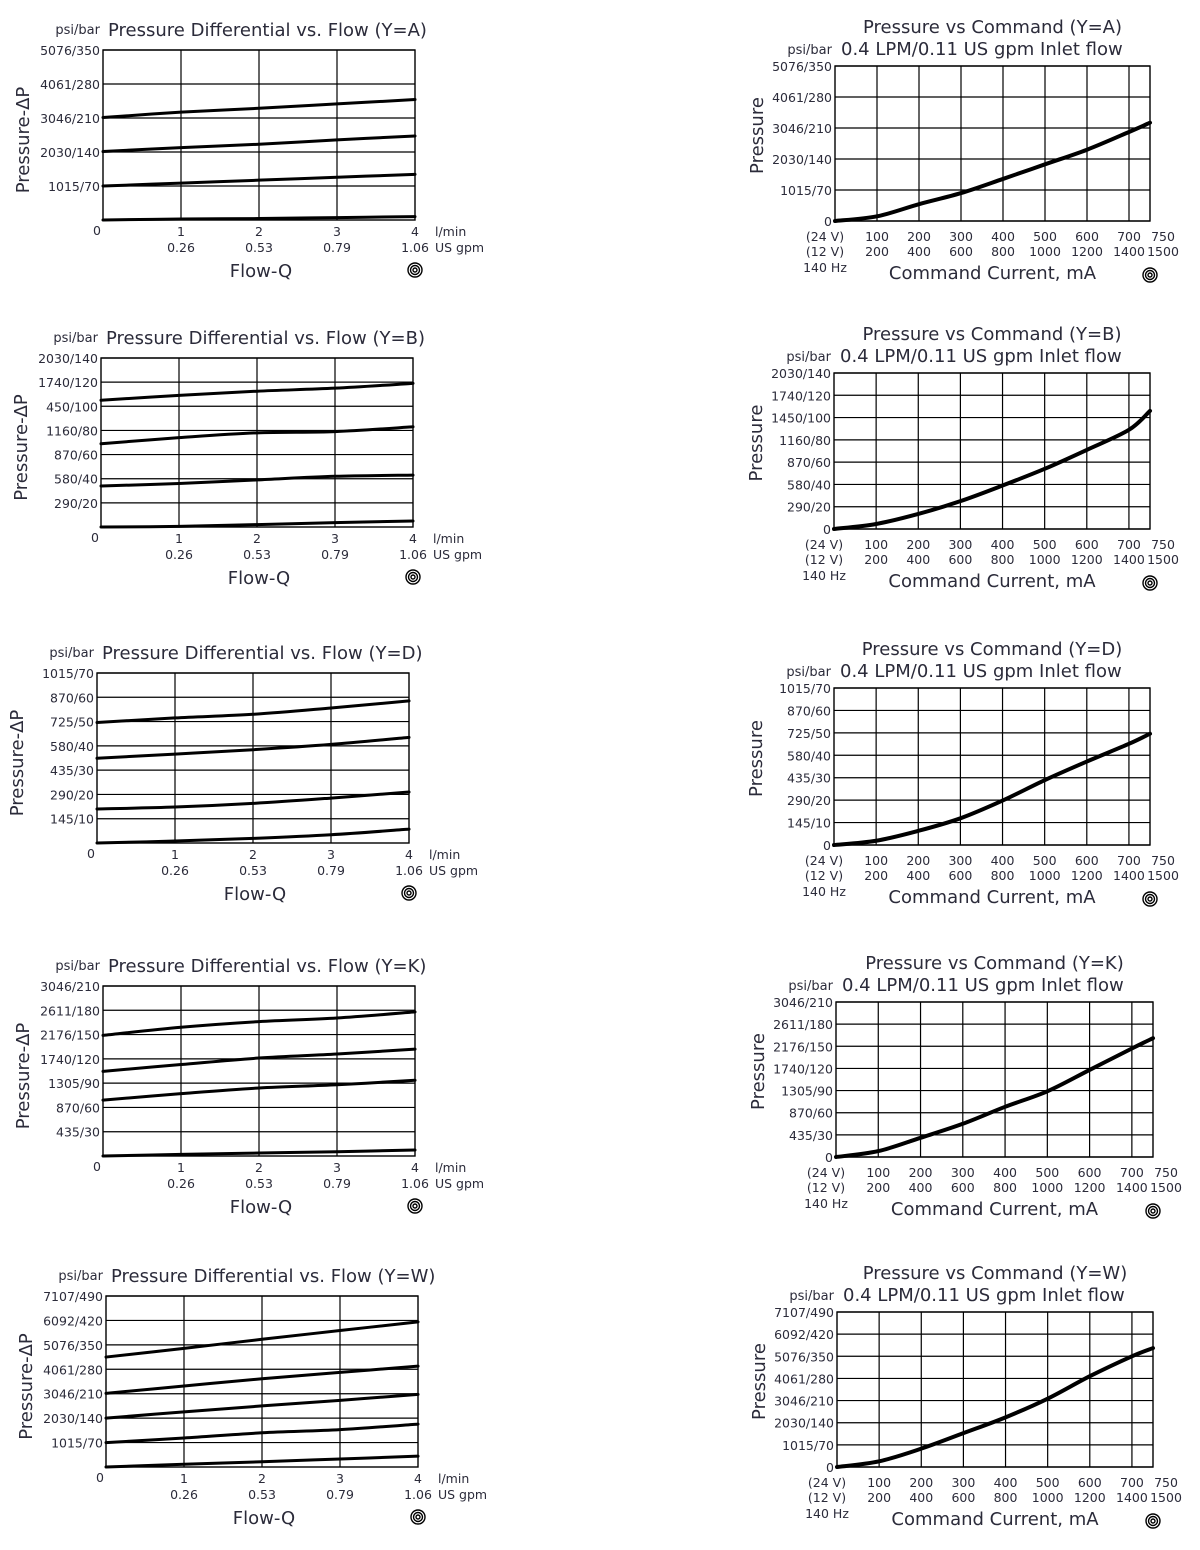 The image size is (1200, 1550). I want to click on y-tick-label: 580/40, so click(72, 746).